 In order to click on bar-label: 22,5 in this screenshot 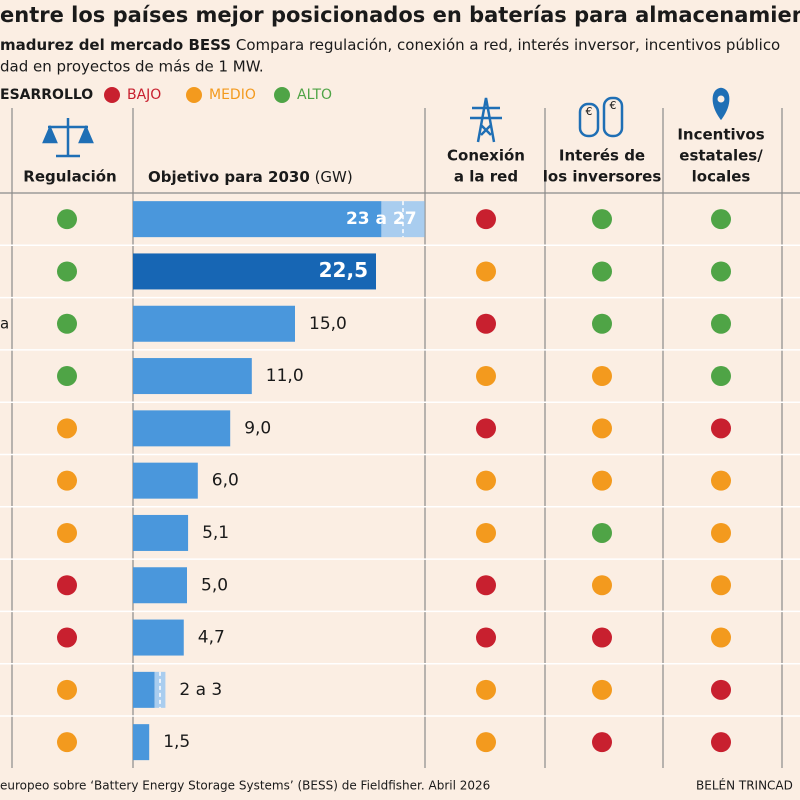, I will do `click(343, 270)`.